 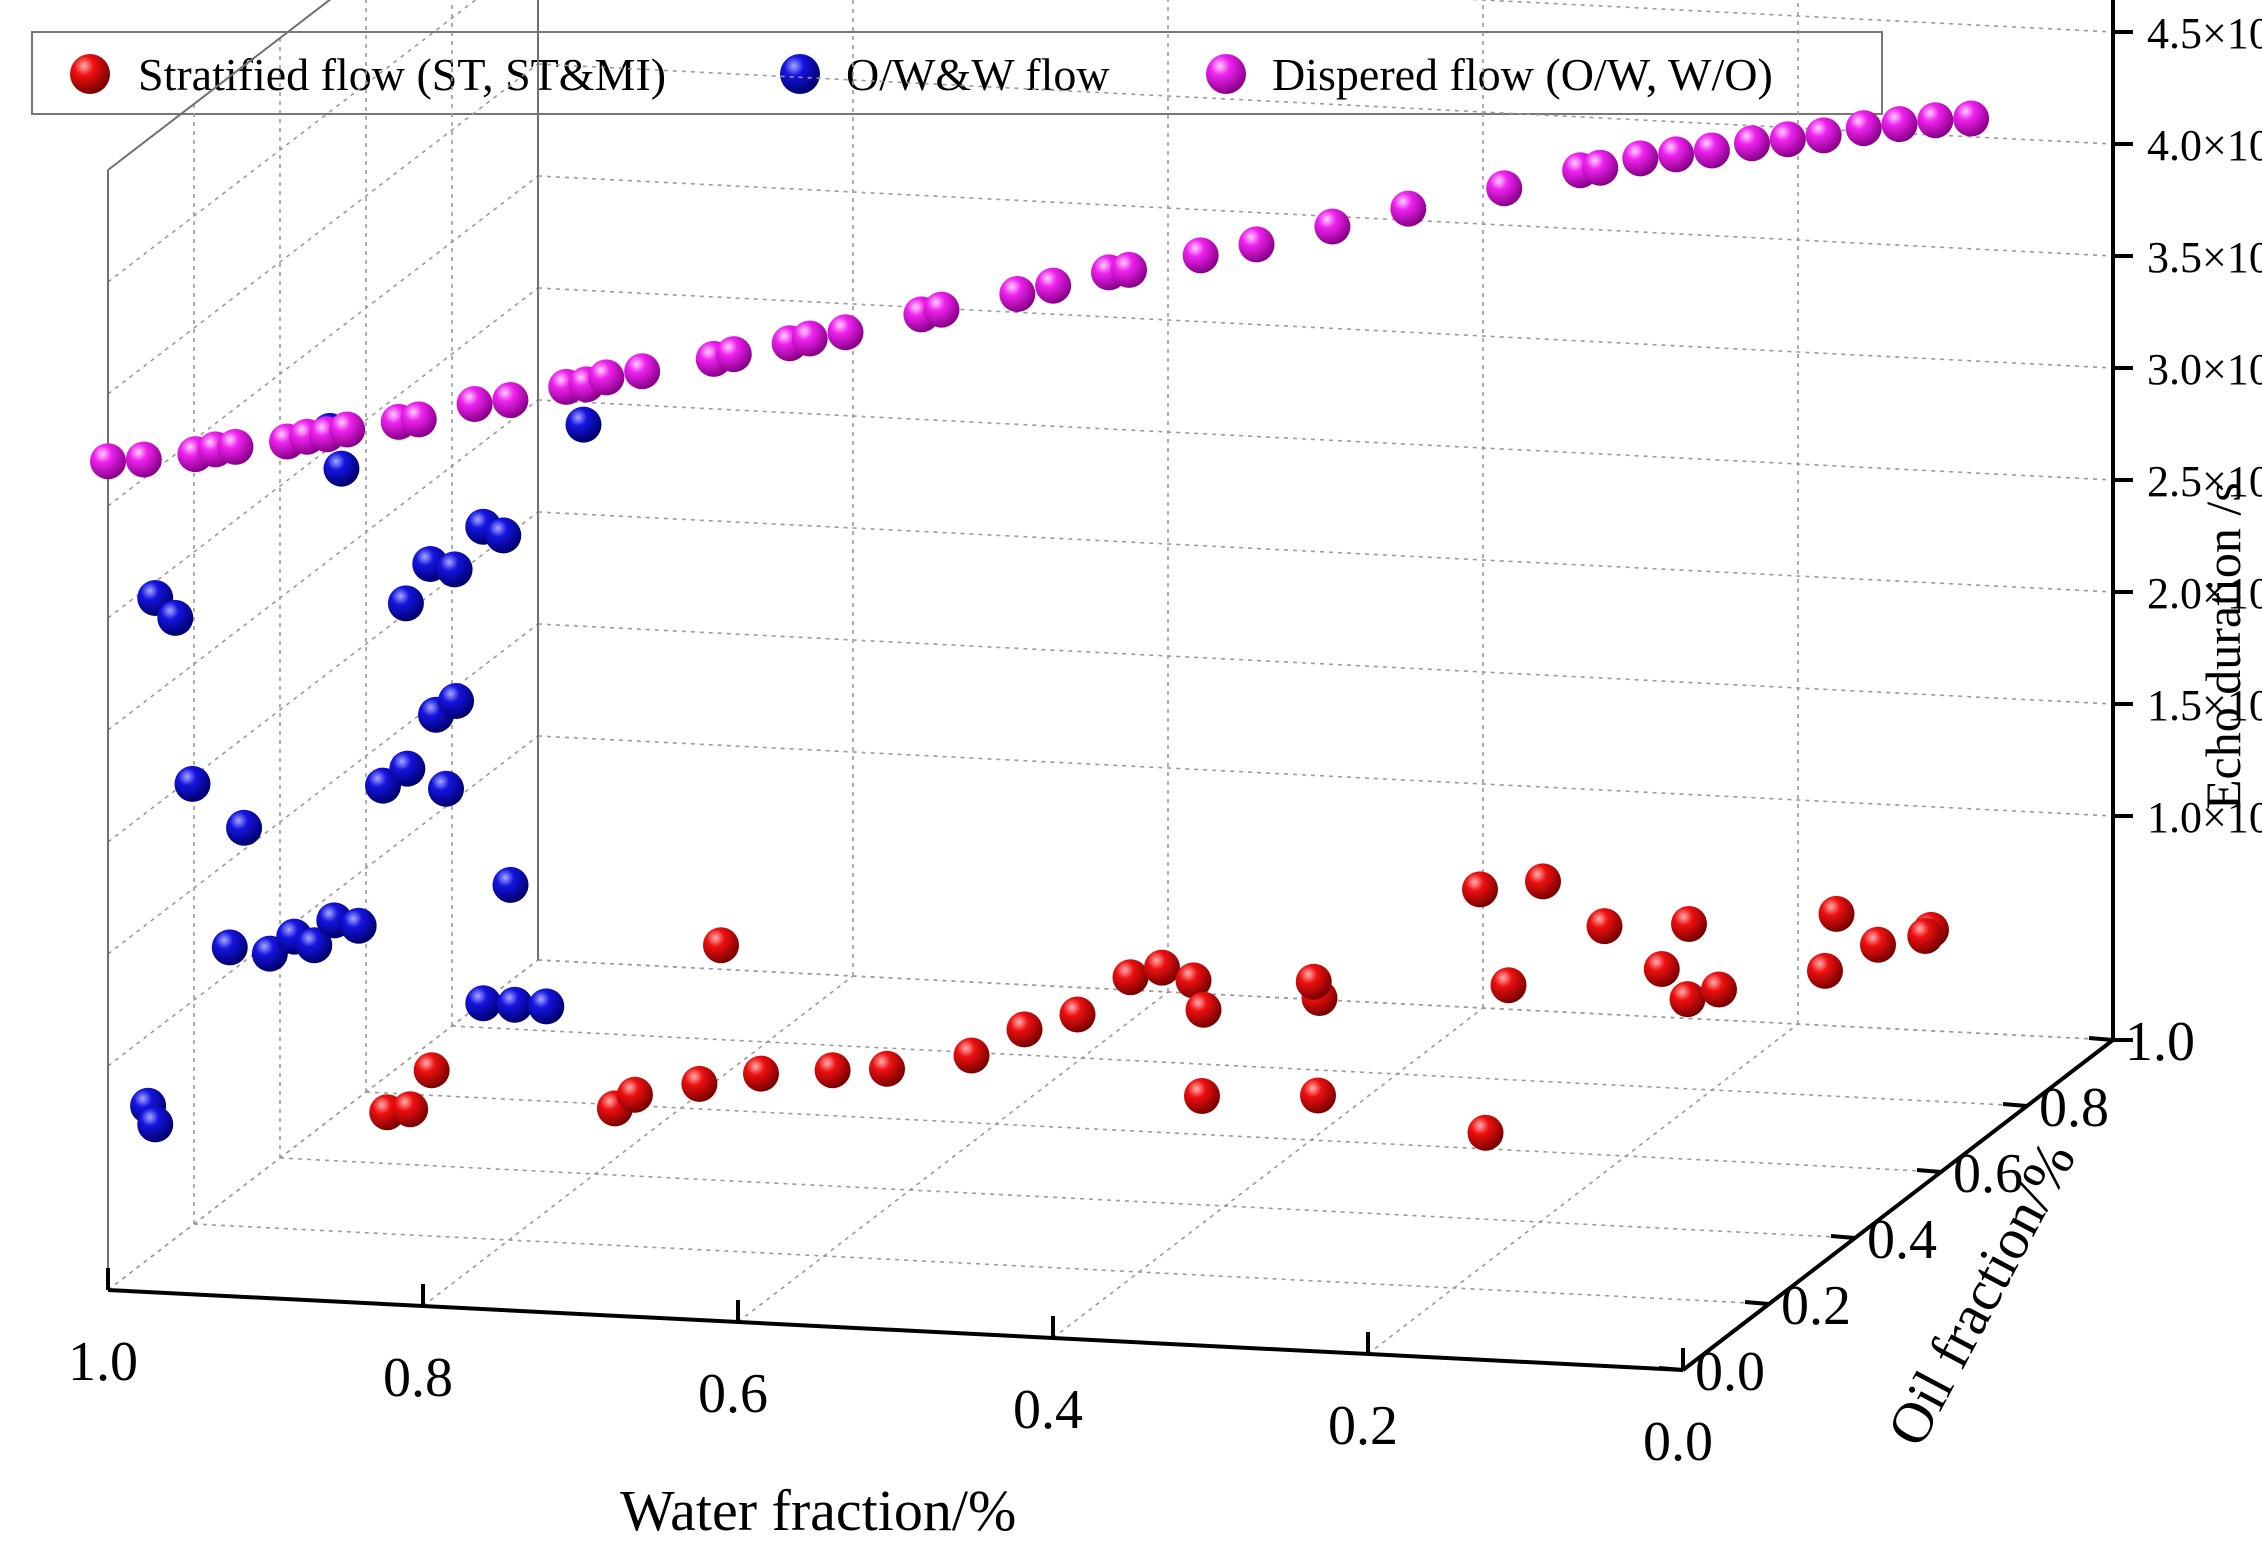 I want to click on y-tick-label: 1.0, so click(x=2160, y=1042).